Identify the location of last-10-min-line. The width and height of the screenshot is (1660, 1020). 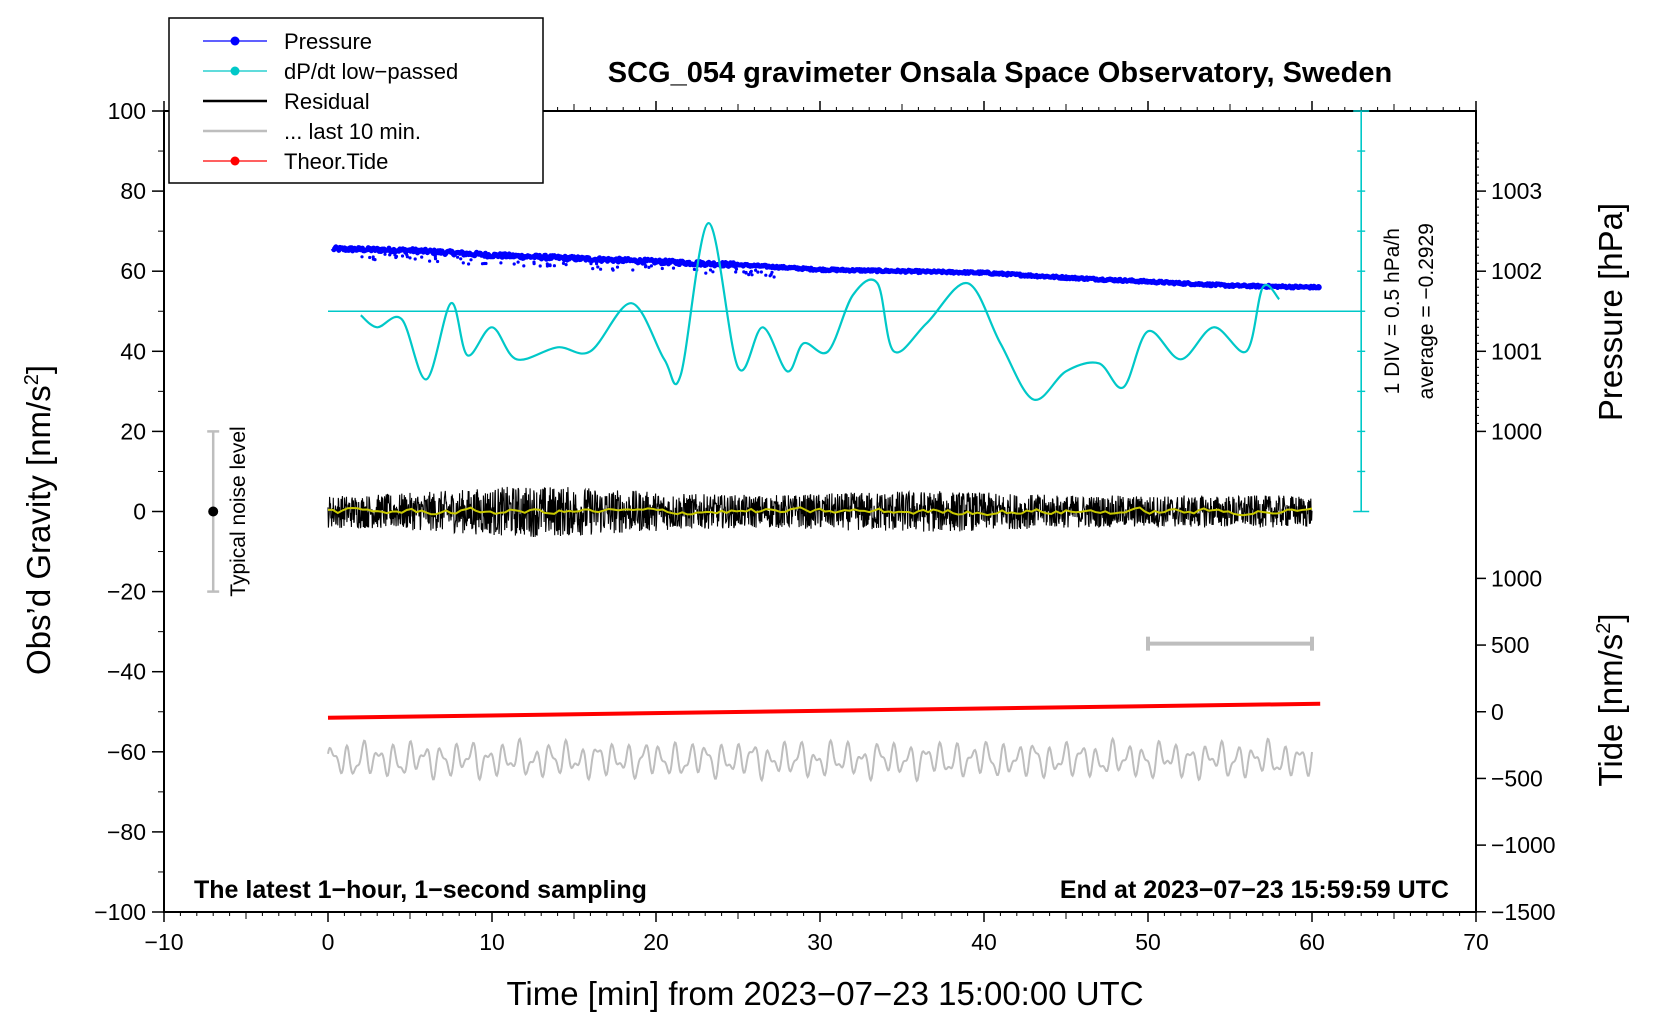
(820, 759).